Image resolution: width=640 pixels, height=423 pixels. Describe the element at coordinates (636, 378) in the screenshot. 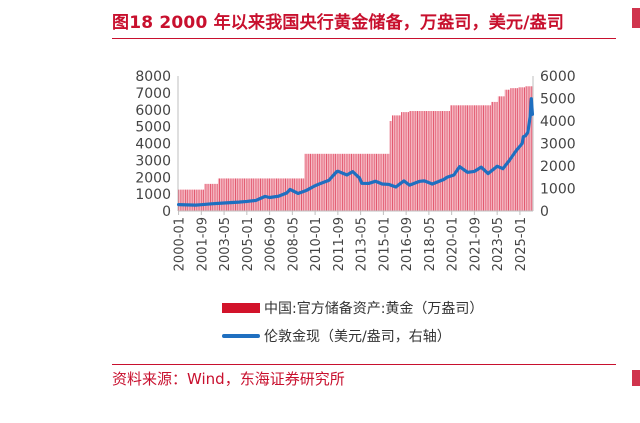

I see `next-source-edge` at that location.